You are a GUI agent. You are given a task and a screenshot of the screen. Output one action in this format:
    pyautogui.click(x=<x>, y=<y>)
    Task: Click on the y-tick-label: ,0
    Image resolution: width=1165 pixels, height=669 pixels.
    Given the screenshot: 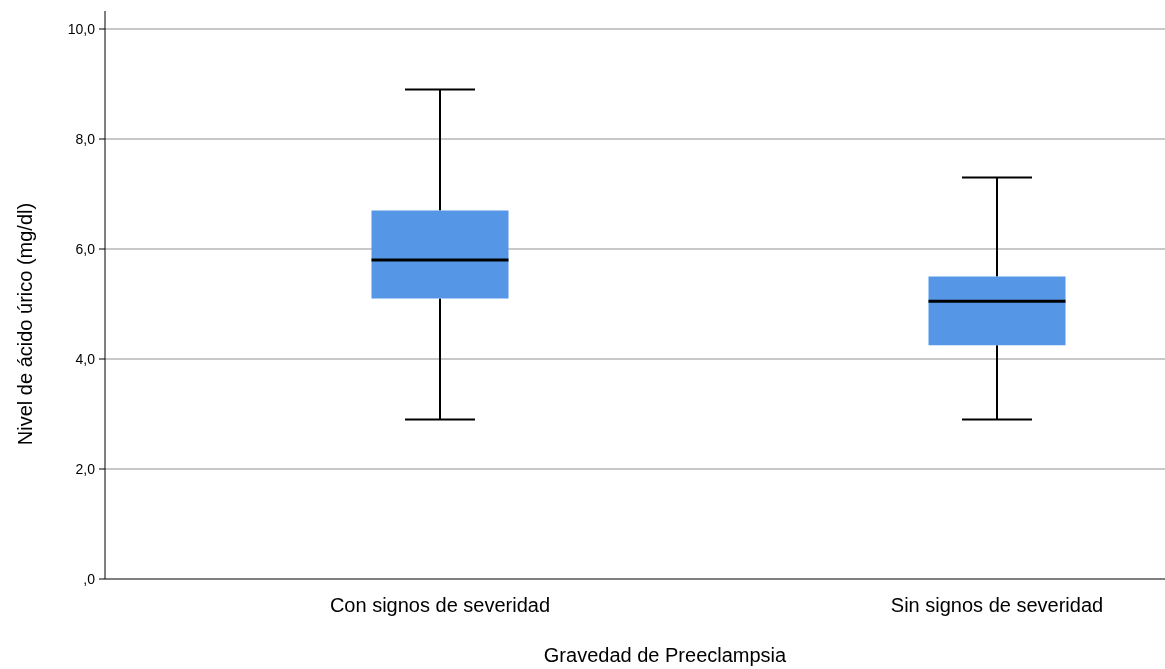 What is the action you would take?
    pyautogui.click(x=89, y=578)
    